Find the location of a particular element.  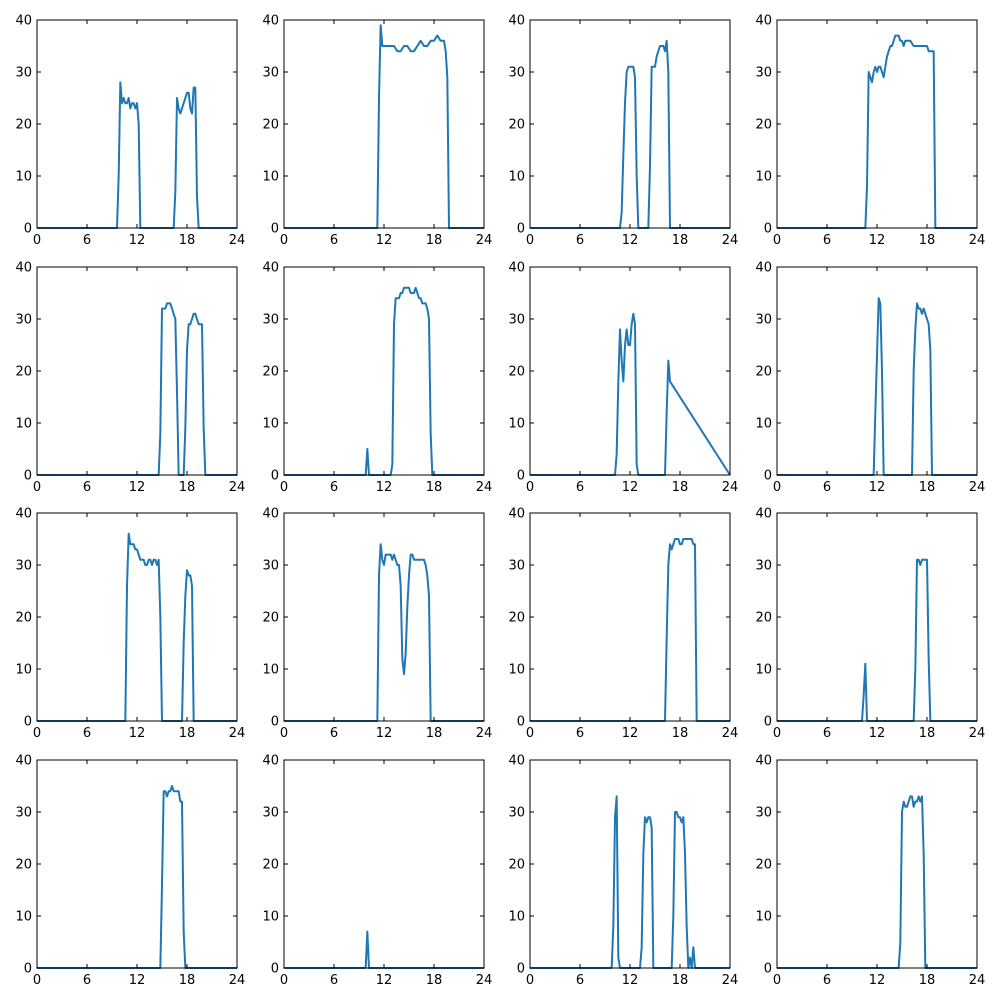

panel-14: 0 6 12 18 24 0 10 20 30 40 is located at coordinates (377, 870).